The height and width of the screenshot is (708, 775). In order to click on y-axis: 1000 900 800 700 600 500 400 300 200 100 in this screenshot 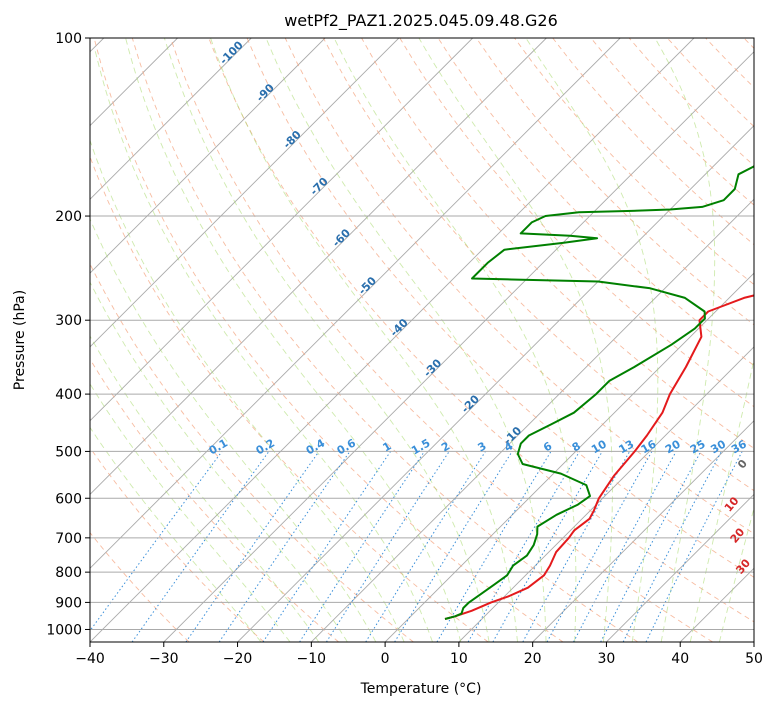, I will do `click(68, 334)`.